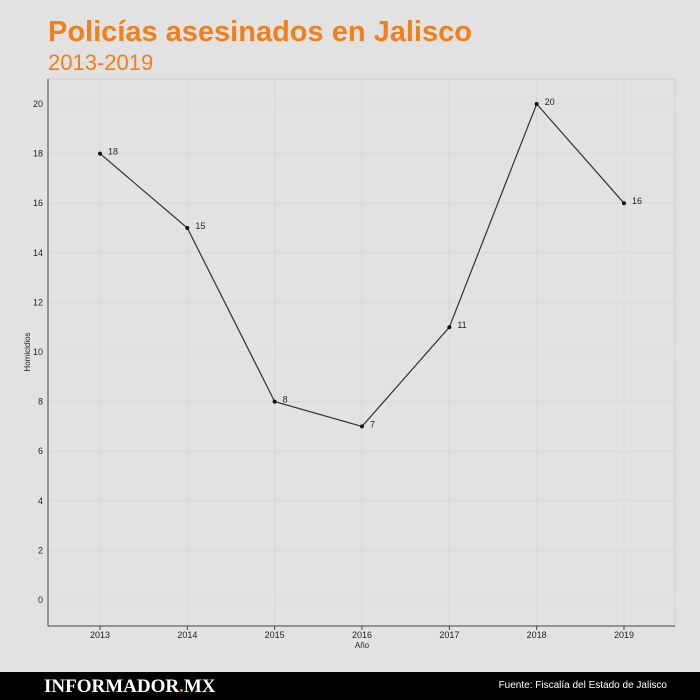  I want to click on informador-logo: INFORMADOR.MX, so click(130, 687).